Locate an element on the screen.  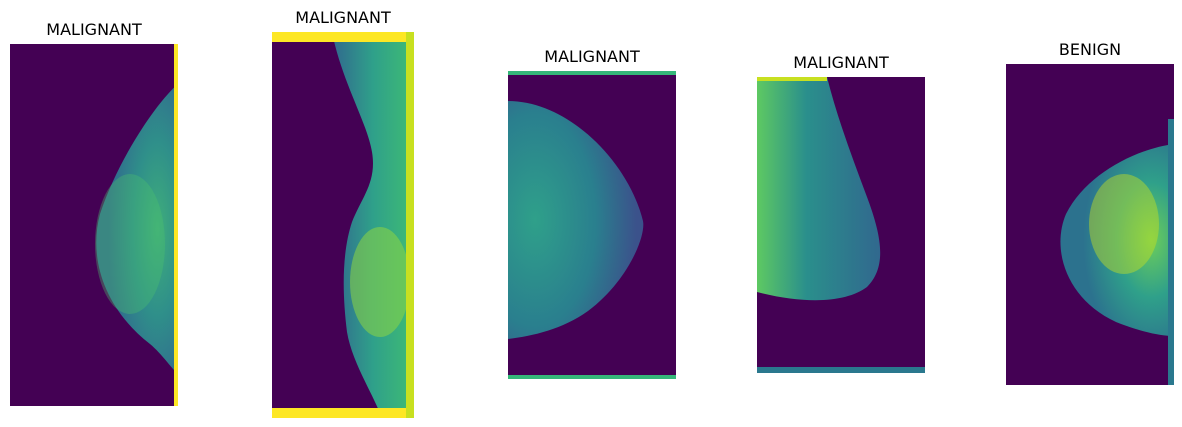
panel-5: BENIGN is located at coordinates (1090, 212).